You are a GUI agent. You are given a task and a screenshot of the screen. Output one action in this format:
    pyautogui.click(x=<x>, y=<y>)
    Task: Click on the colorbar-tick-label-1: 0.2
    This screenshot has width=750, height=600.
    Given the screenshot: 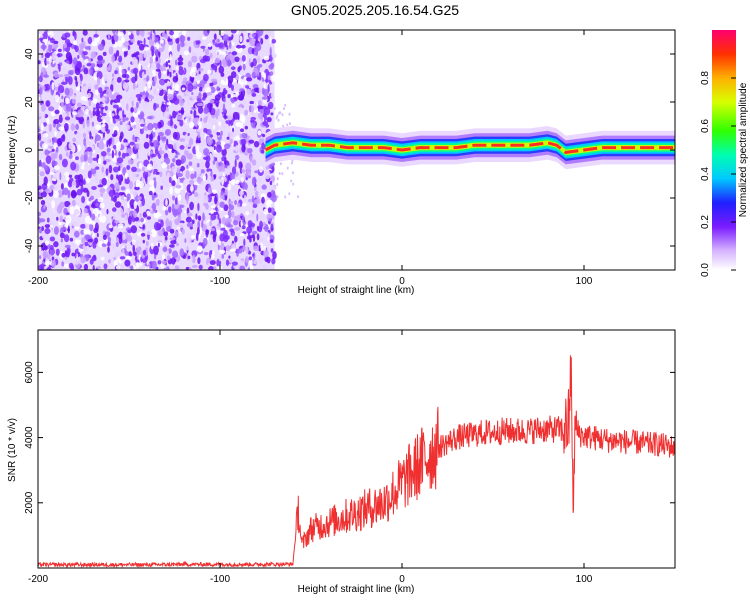 What is the action you would take?
    pyautogui.click(x=705, y=222)
    